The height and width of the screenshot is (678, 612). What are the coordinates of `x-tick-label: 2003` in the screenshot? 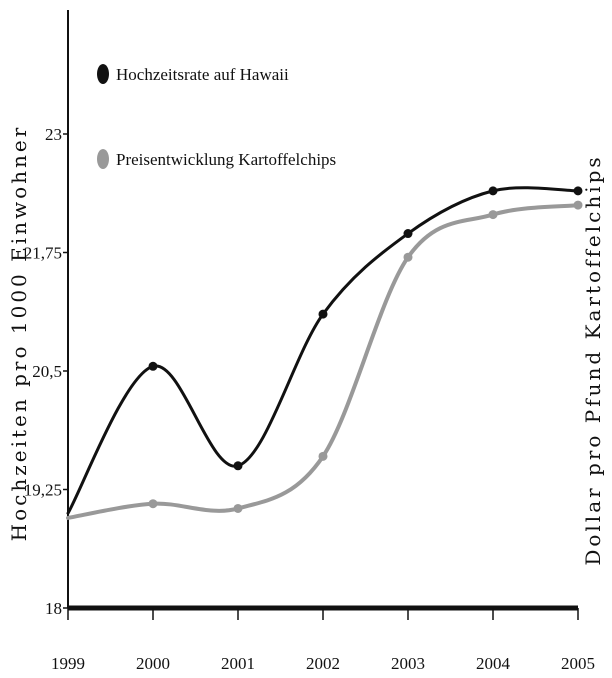 It's located at (408, 663).